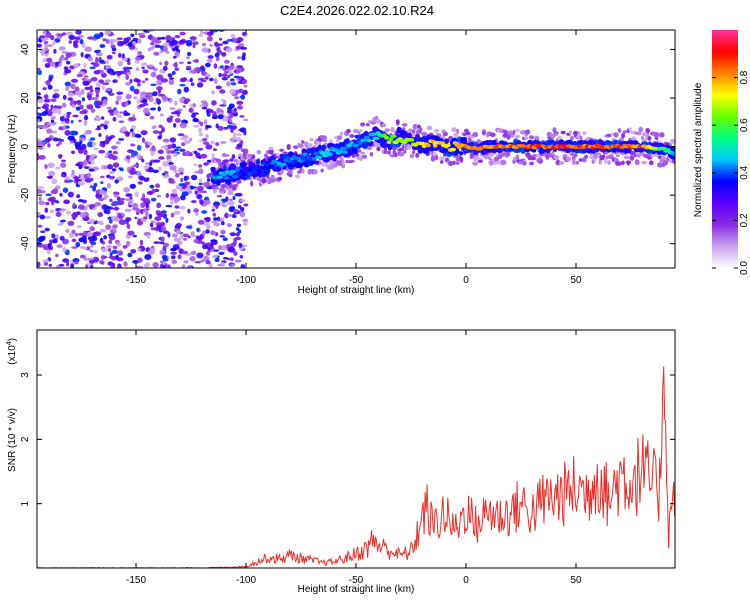  I want to click on x-tick-label: 0, so click(466, 280).